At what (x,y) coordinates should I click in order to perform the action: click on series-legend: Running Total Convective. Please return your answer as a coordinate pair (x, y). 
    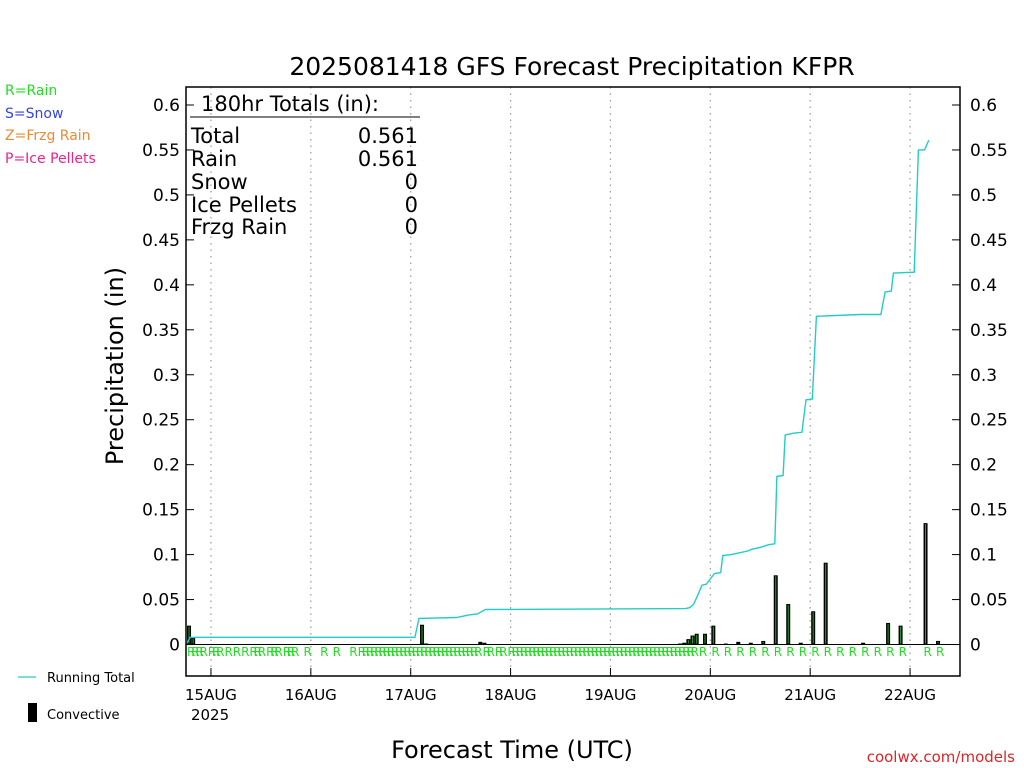
    Looking at the image, I should click on (76, 697).